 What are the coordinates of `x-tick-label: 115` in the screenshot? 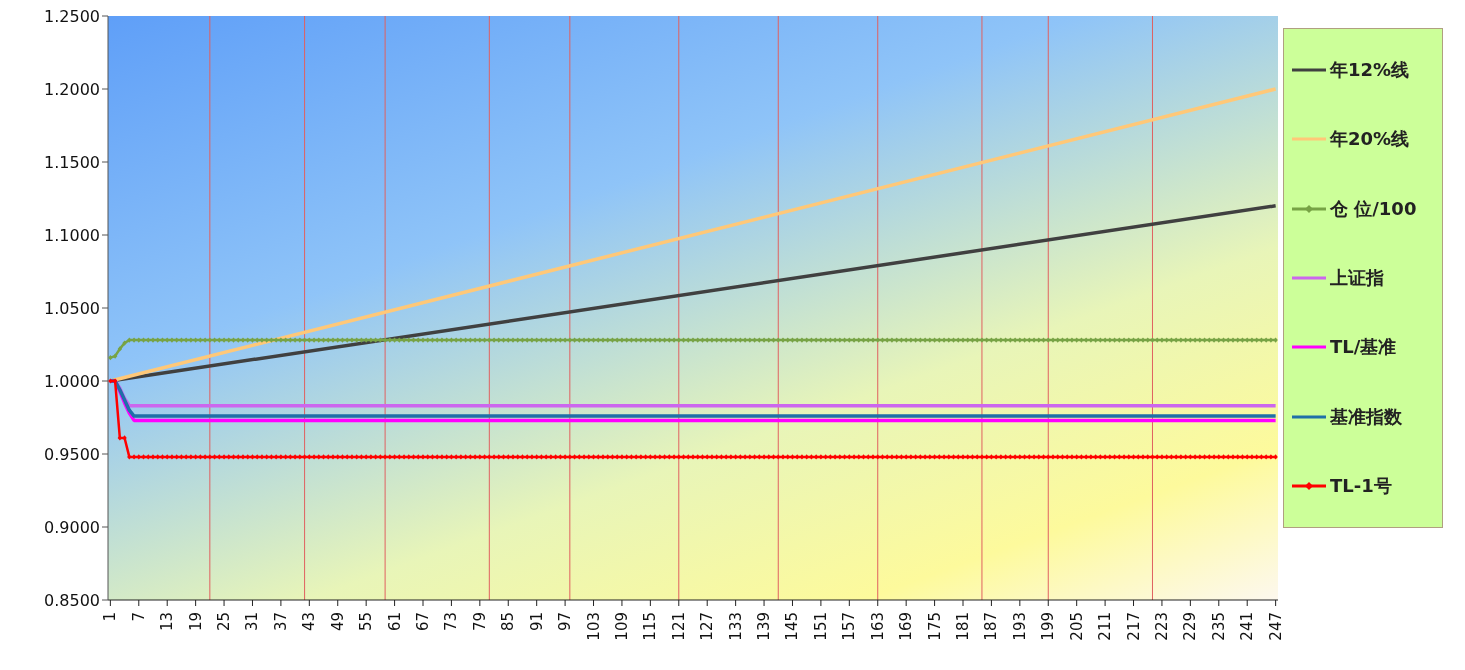 It's located at (650, 626).